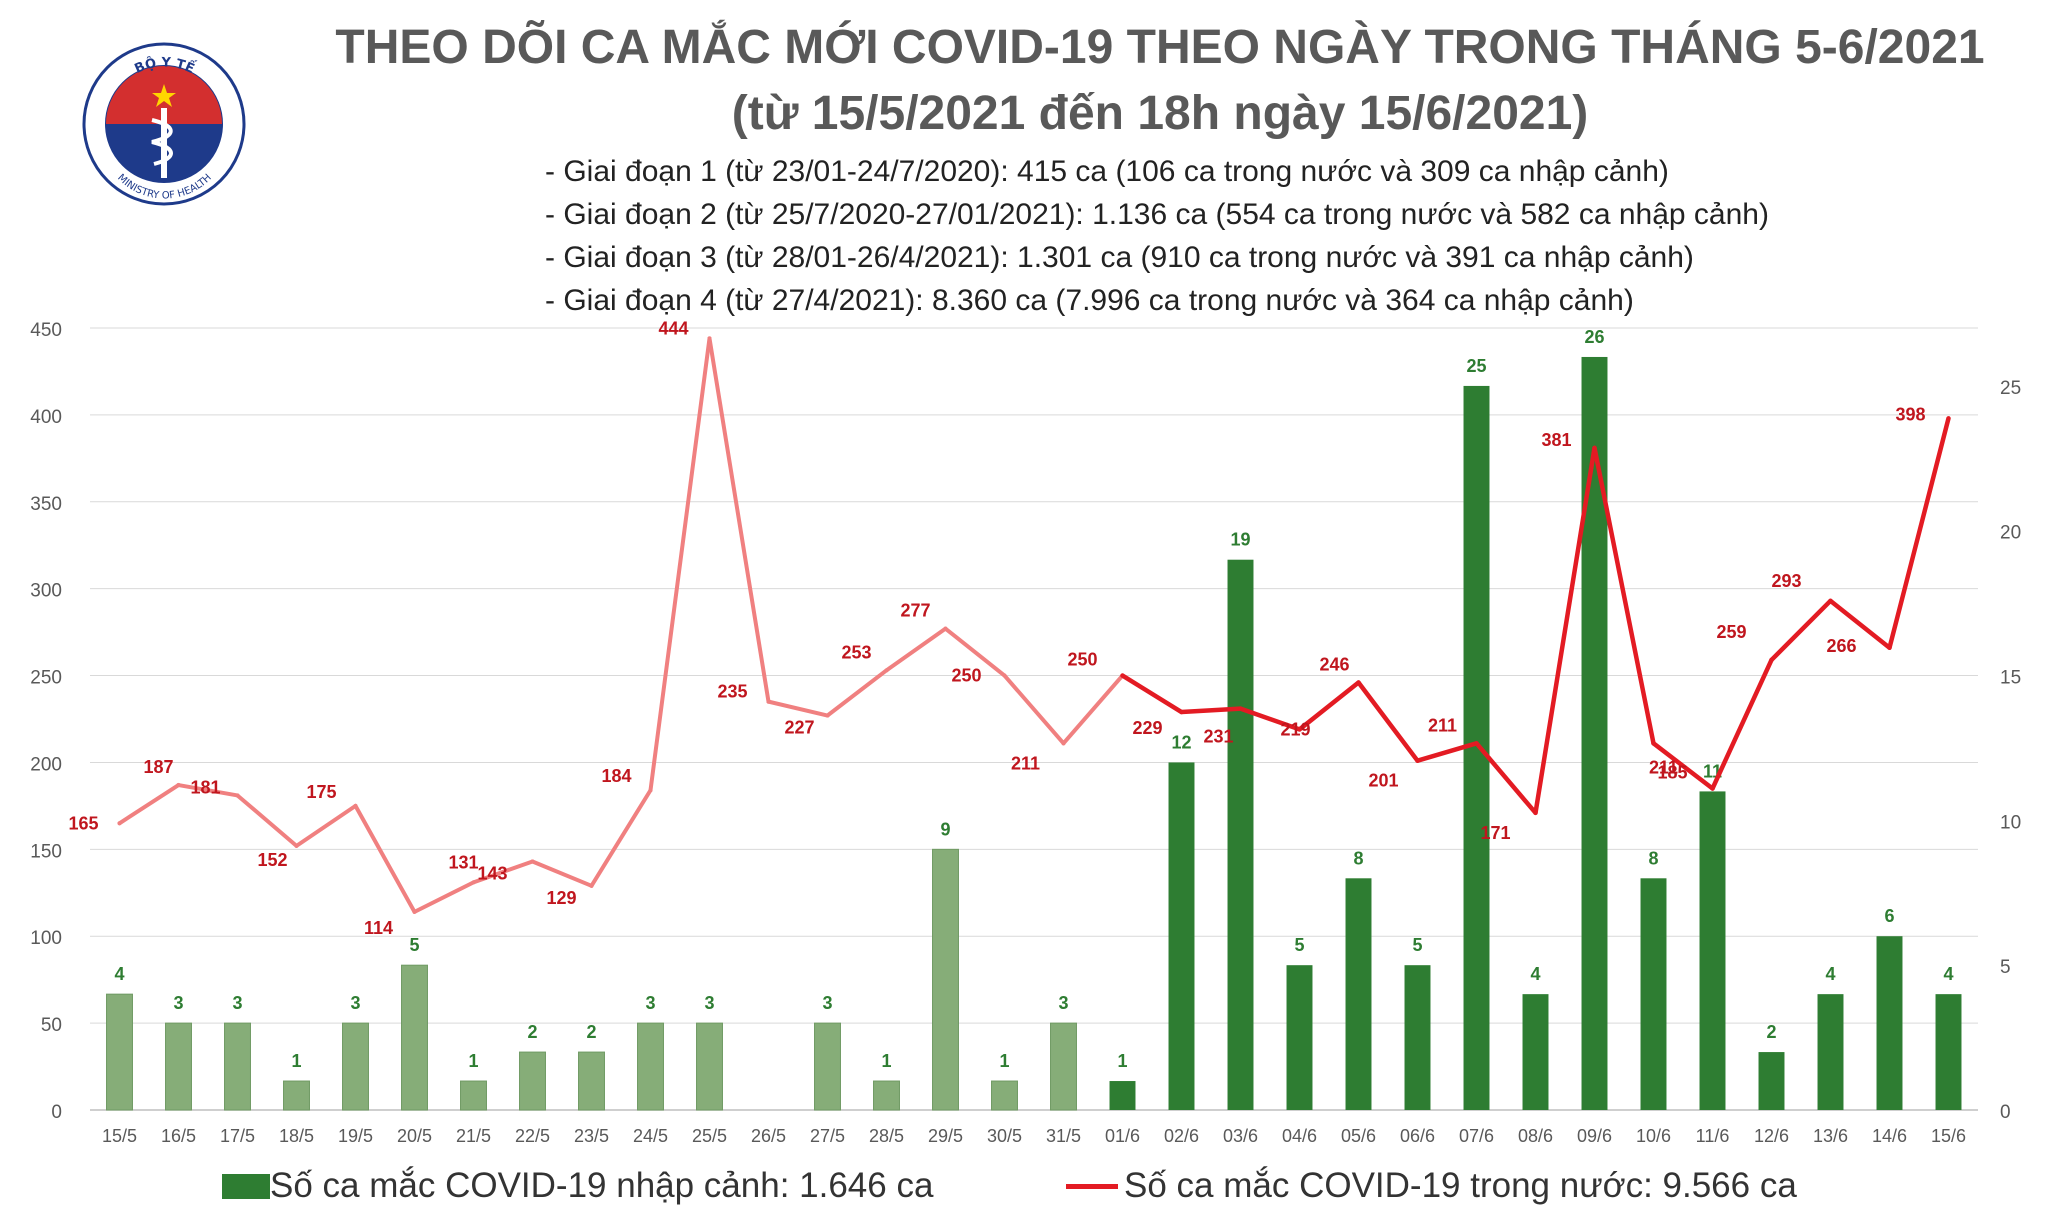 This screenshot has height=1222, width=2048. What do you see at coordinates (1092, 1186) in the screenshot?
I see `legend-line-swatch` at bounding box center [1092, 1186].